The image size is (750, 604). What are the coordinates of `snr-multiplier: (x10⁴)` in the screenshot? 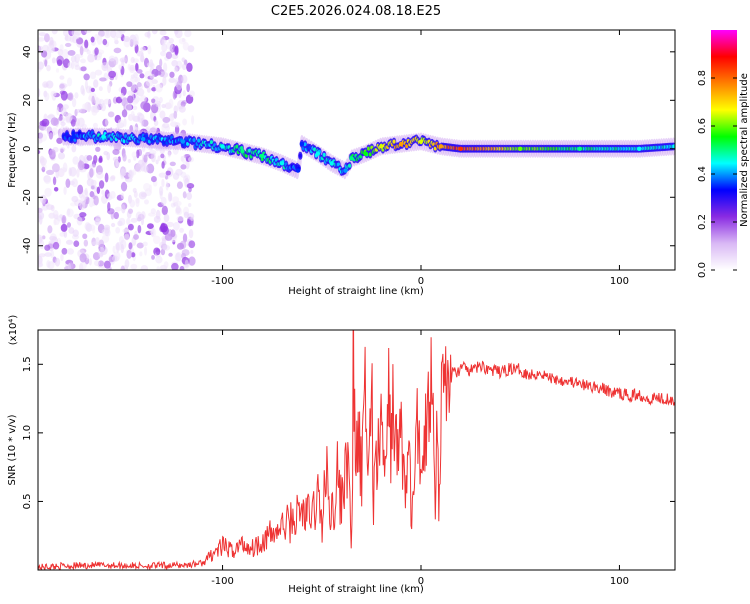 It's located at (13, 330).